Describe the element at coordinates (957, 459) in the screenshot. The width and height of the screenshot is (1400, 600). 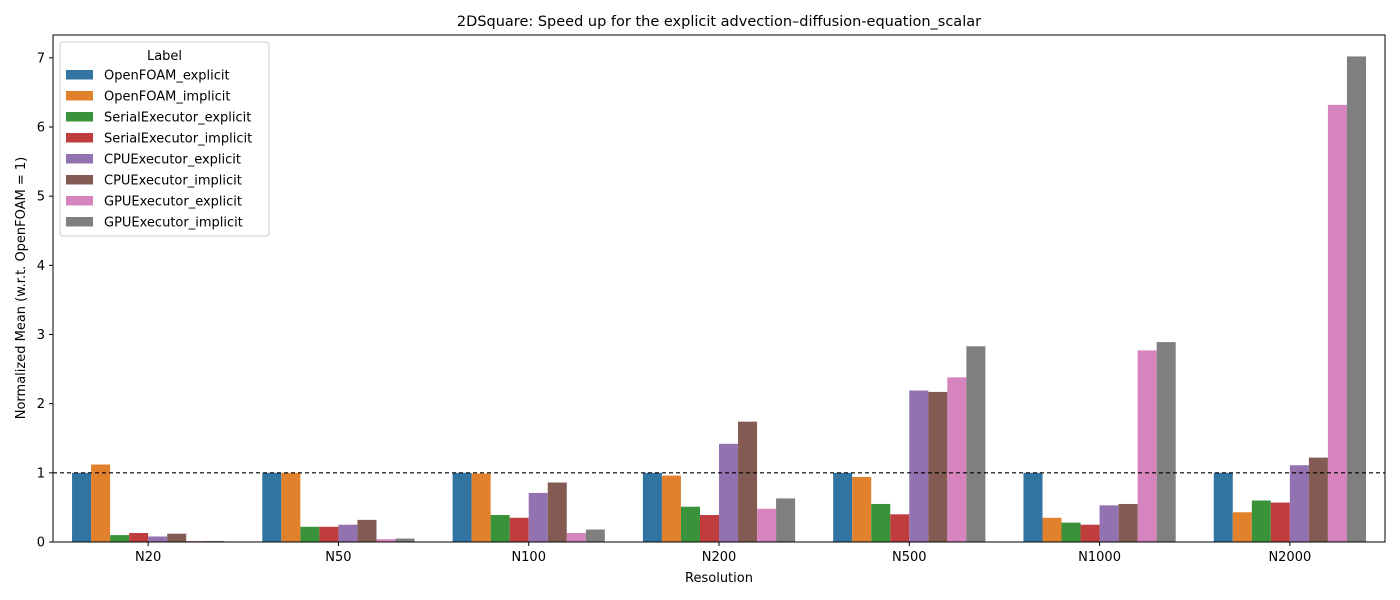
I see `bar-GPUExecutor_explicit-N500` at that location.